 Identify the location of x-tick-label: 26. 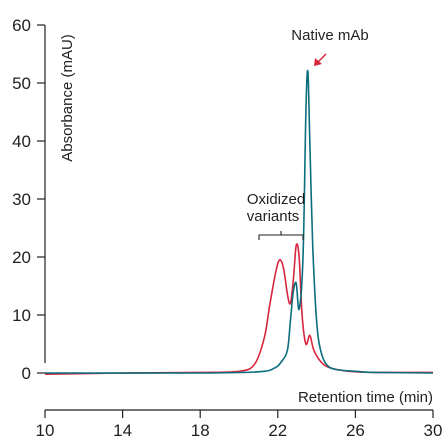
(355, 430).